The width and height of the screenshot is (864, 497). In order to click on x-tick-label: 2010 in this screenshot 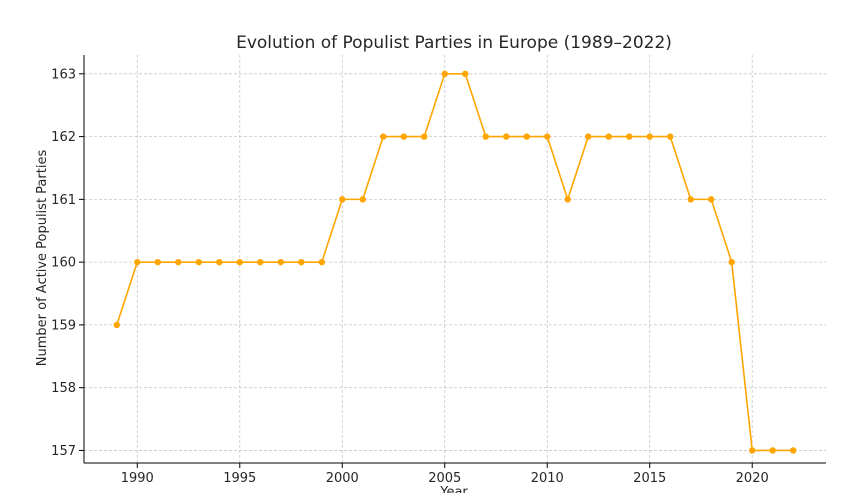, I will do `click(547, 478)`.